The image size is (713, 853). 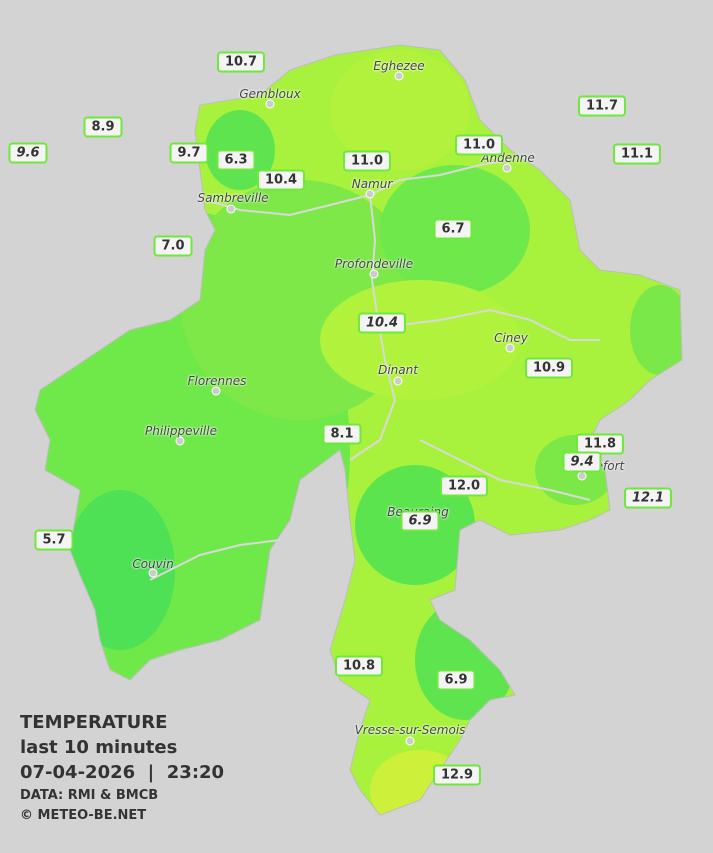 What do you see at coordinates (270, 94) in the screenshot?
I see `city-label: Gembloux` at bounding box center [270, 94].